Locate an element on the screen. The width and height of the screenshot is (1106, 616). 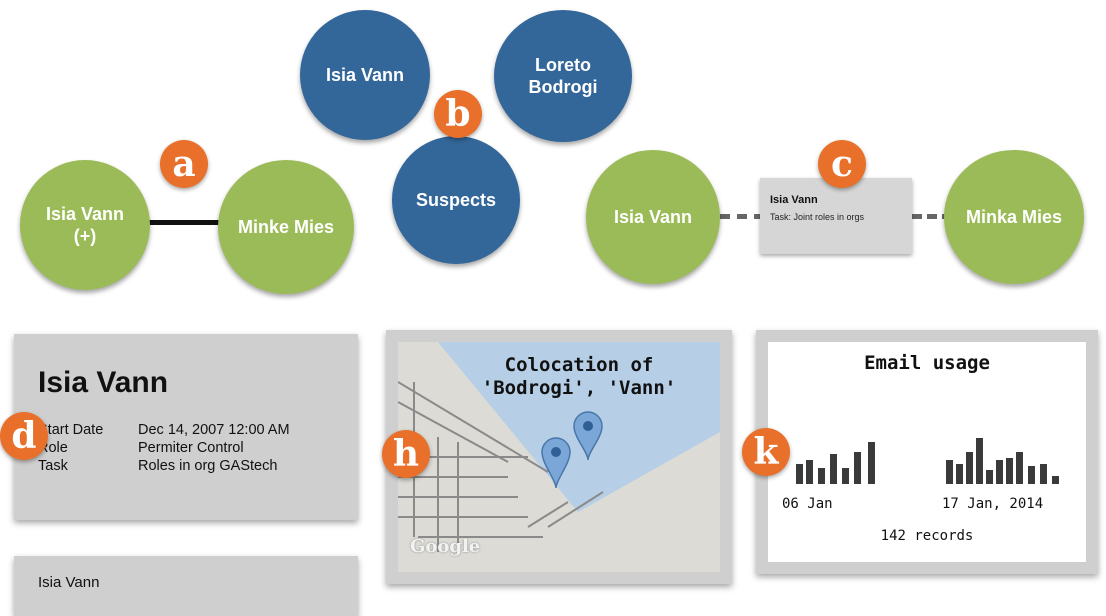
marker-h: h is located at coordinates (406, 454).